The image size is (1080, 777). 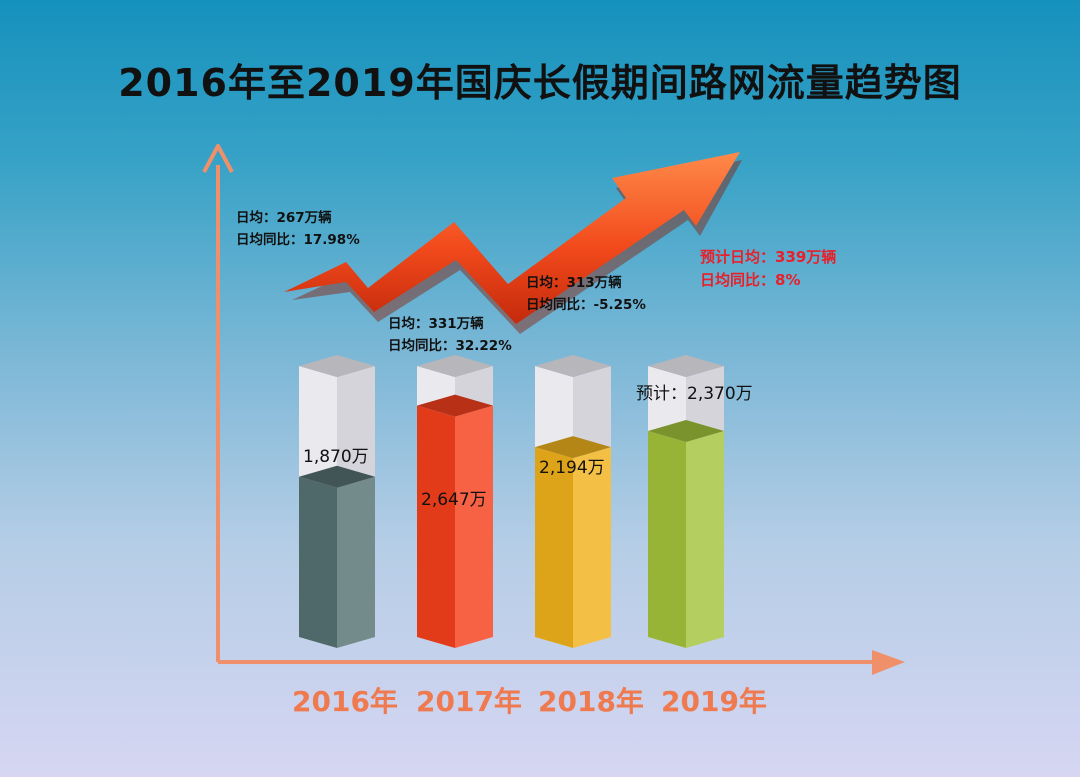 I want to click on bar-value-label: 2,194万, so click(x=572, y=468).